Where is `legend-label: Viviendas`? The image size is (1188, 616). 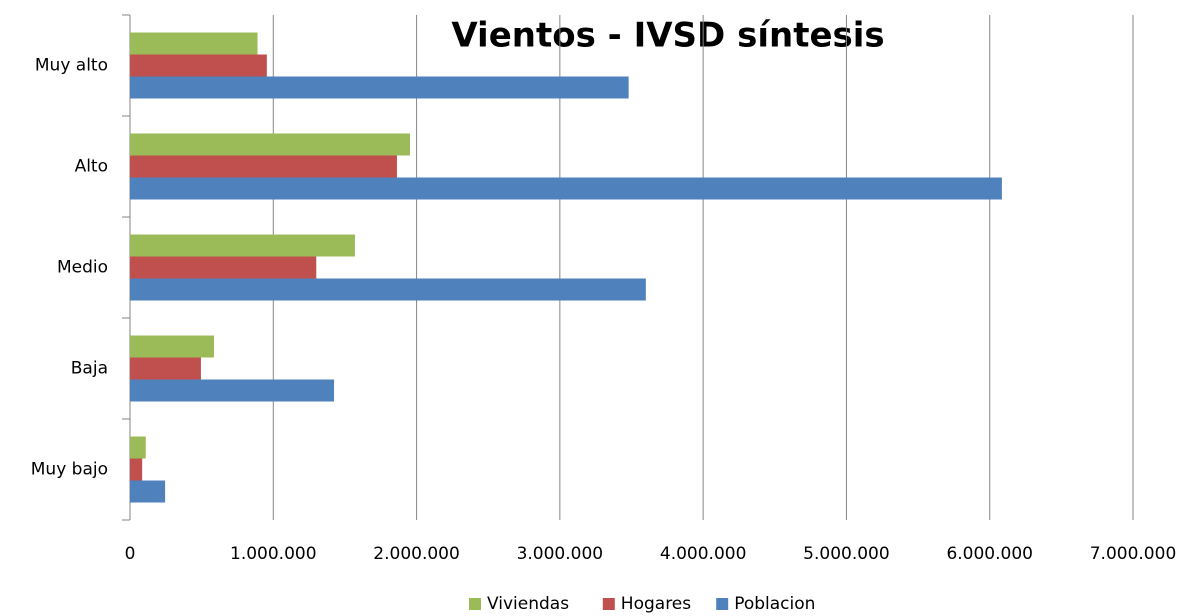
legend-label: Viviendas is located at coordinates (528, 604).